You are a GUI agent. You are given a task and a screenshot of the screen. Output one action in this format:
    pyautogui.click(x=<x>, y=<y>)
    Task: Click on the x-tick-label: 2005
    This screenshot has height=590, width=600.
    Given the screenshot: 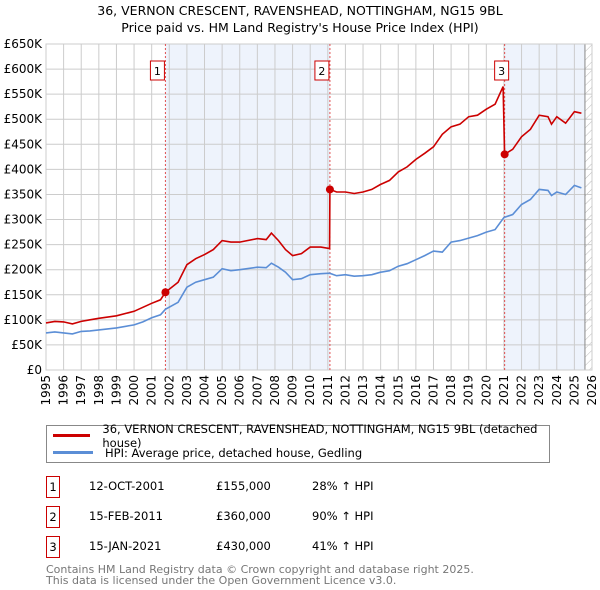 What is the action you would take?
    pyautogui.click(x=222, y=390)
    